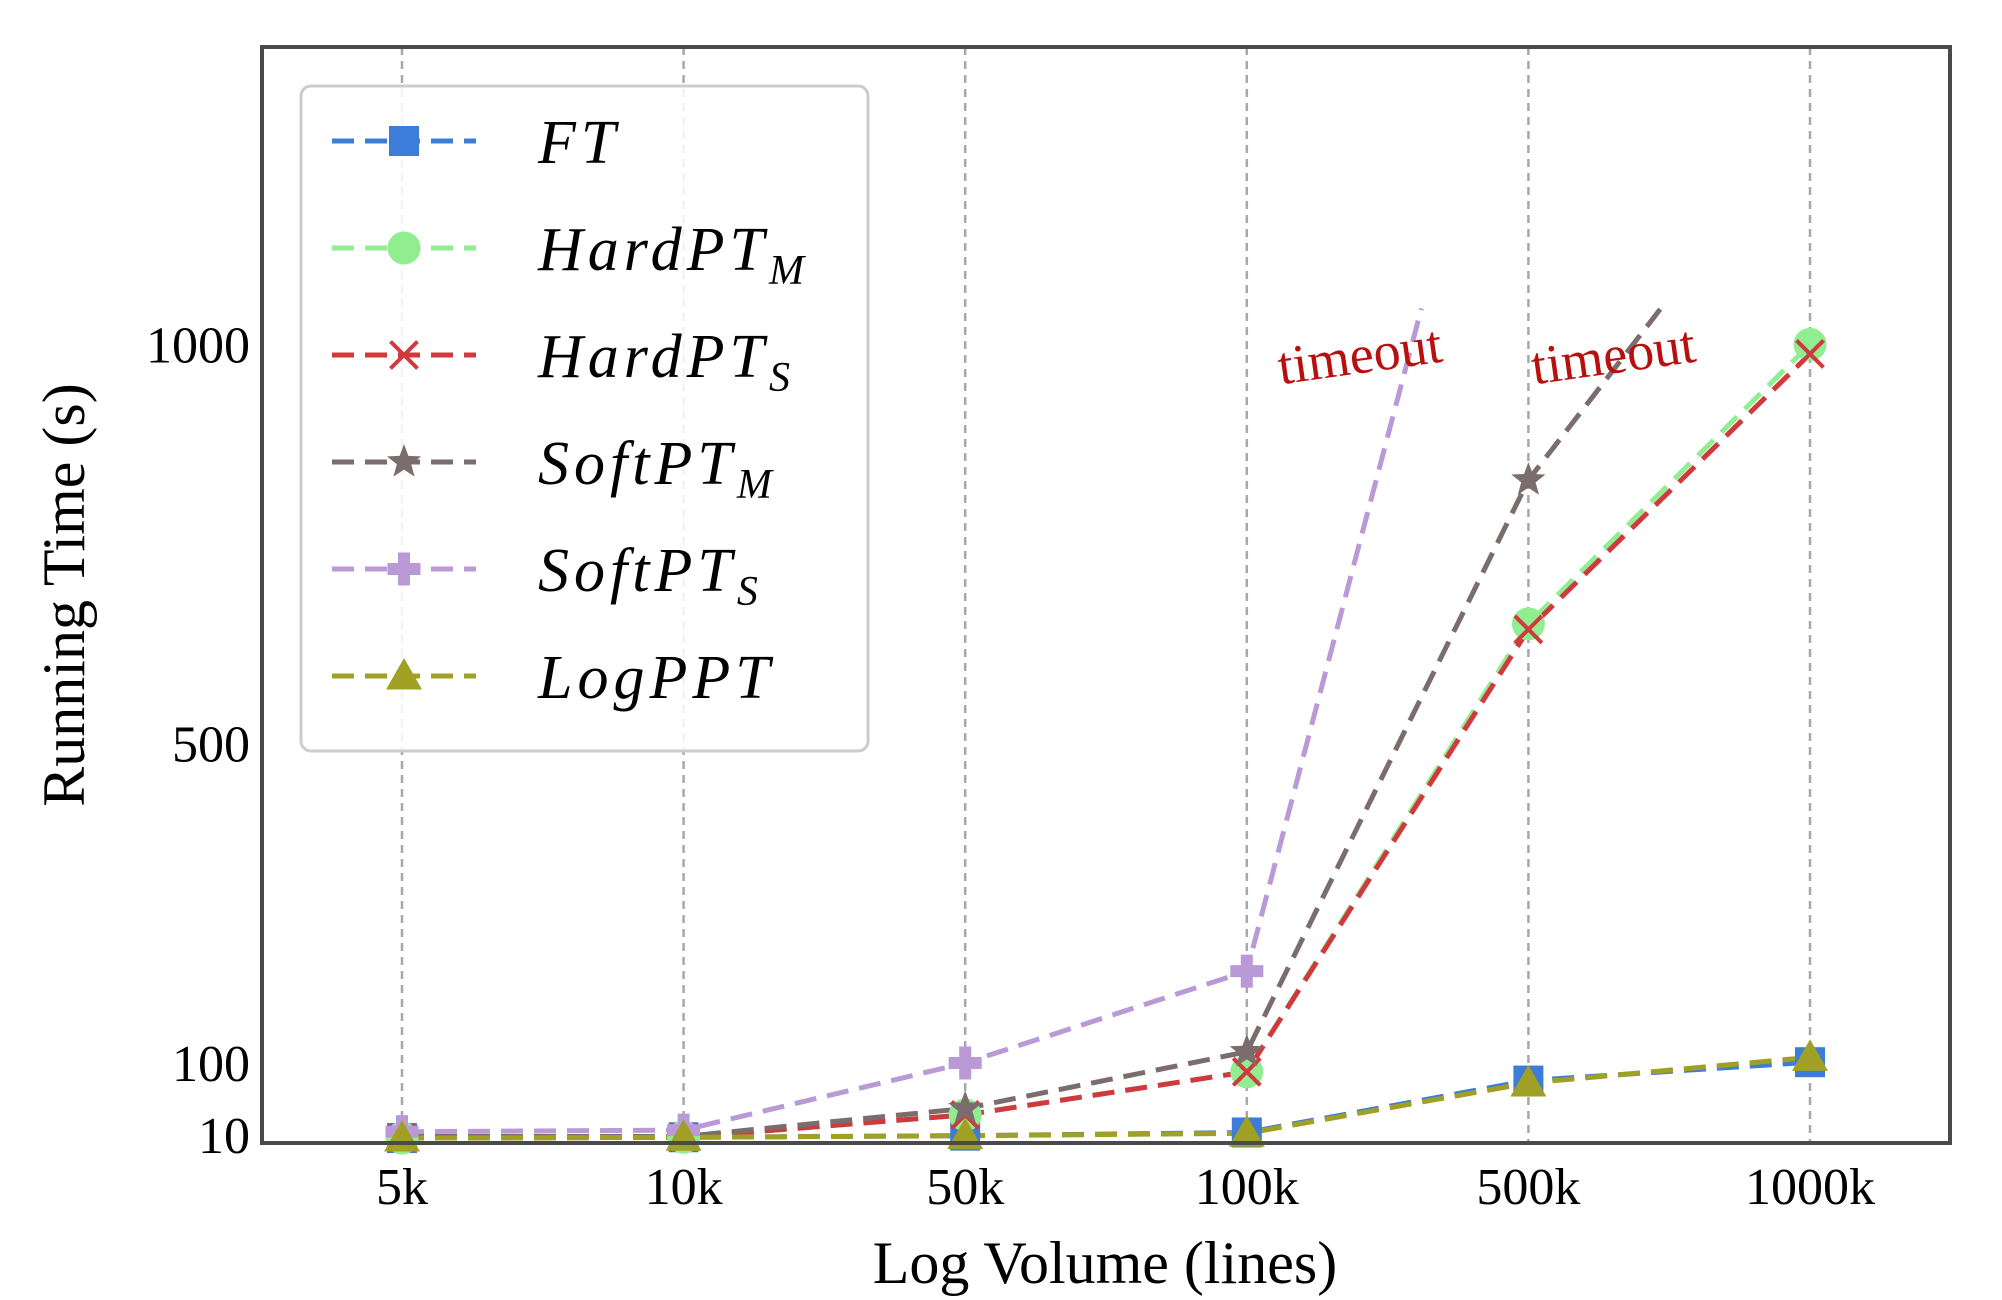 Image resolution: width=2002 pixels, height=1300 pixels. I want to click on y-tick-label-1000: 1000, so click(198, 345).